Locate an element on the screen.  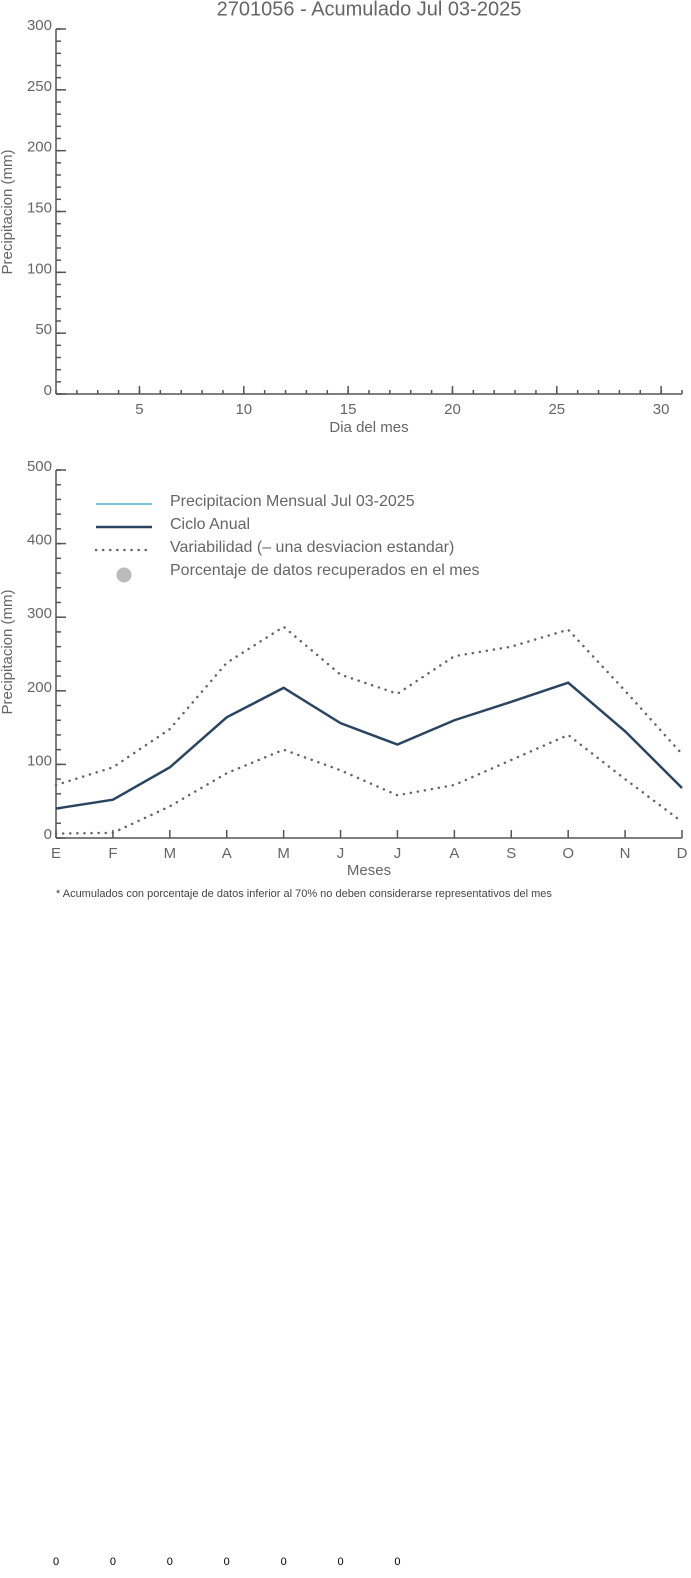
legend-label: Precipitacion Mensual Jul 03-2025 is located at coordinates (292, 501).